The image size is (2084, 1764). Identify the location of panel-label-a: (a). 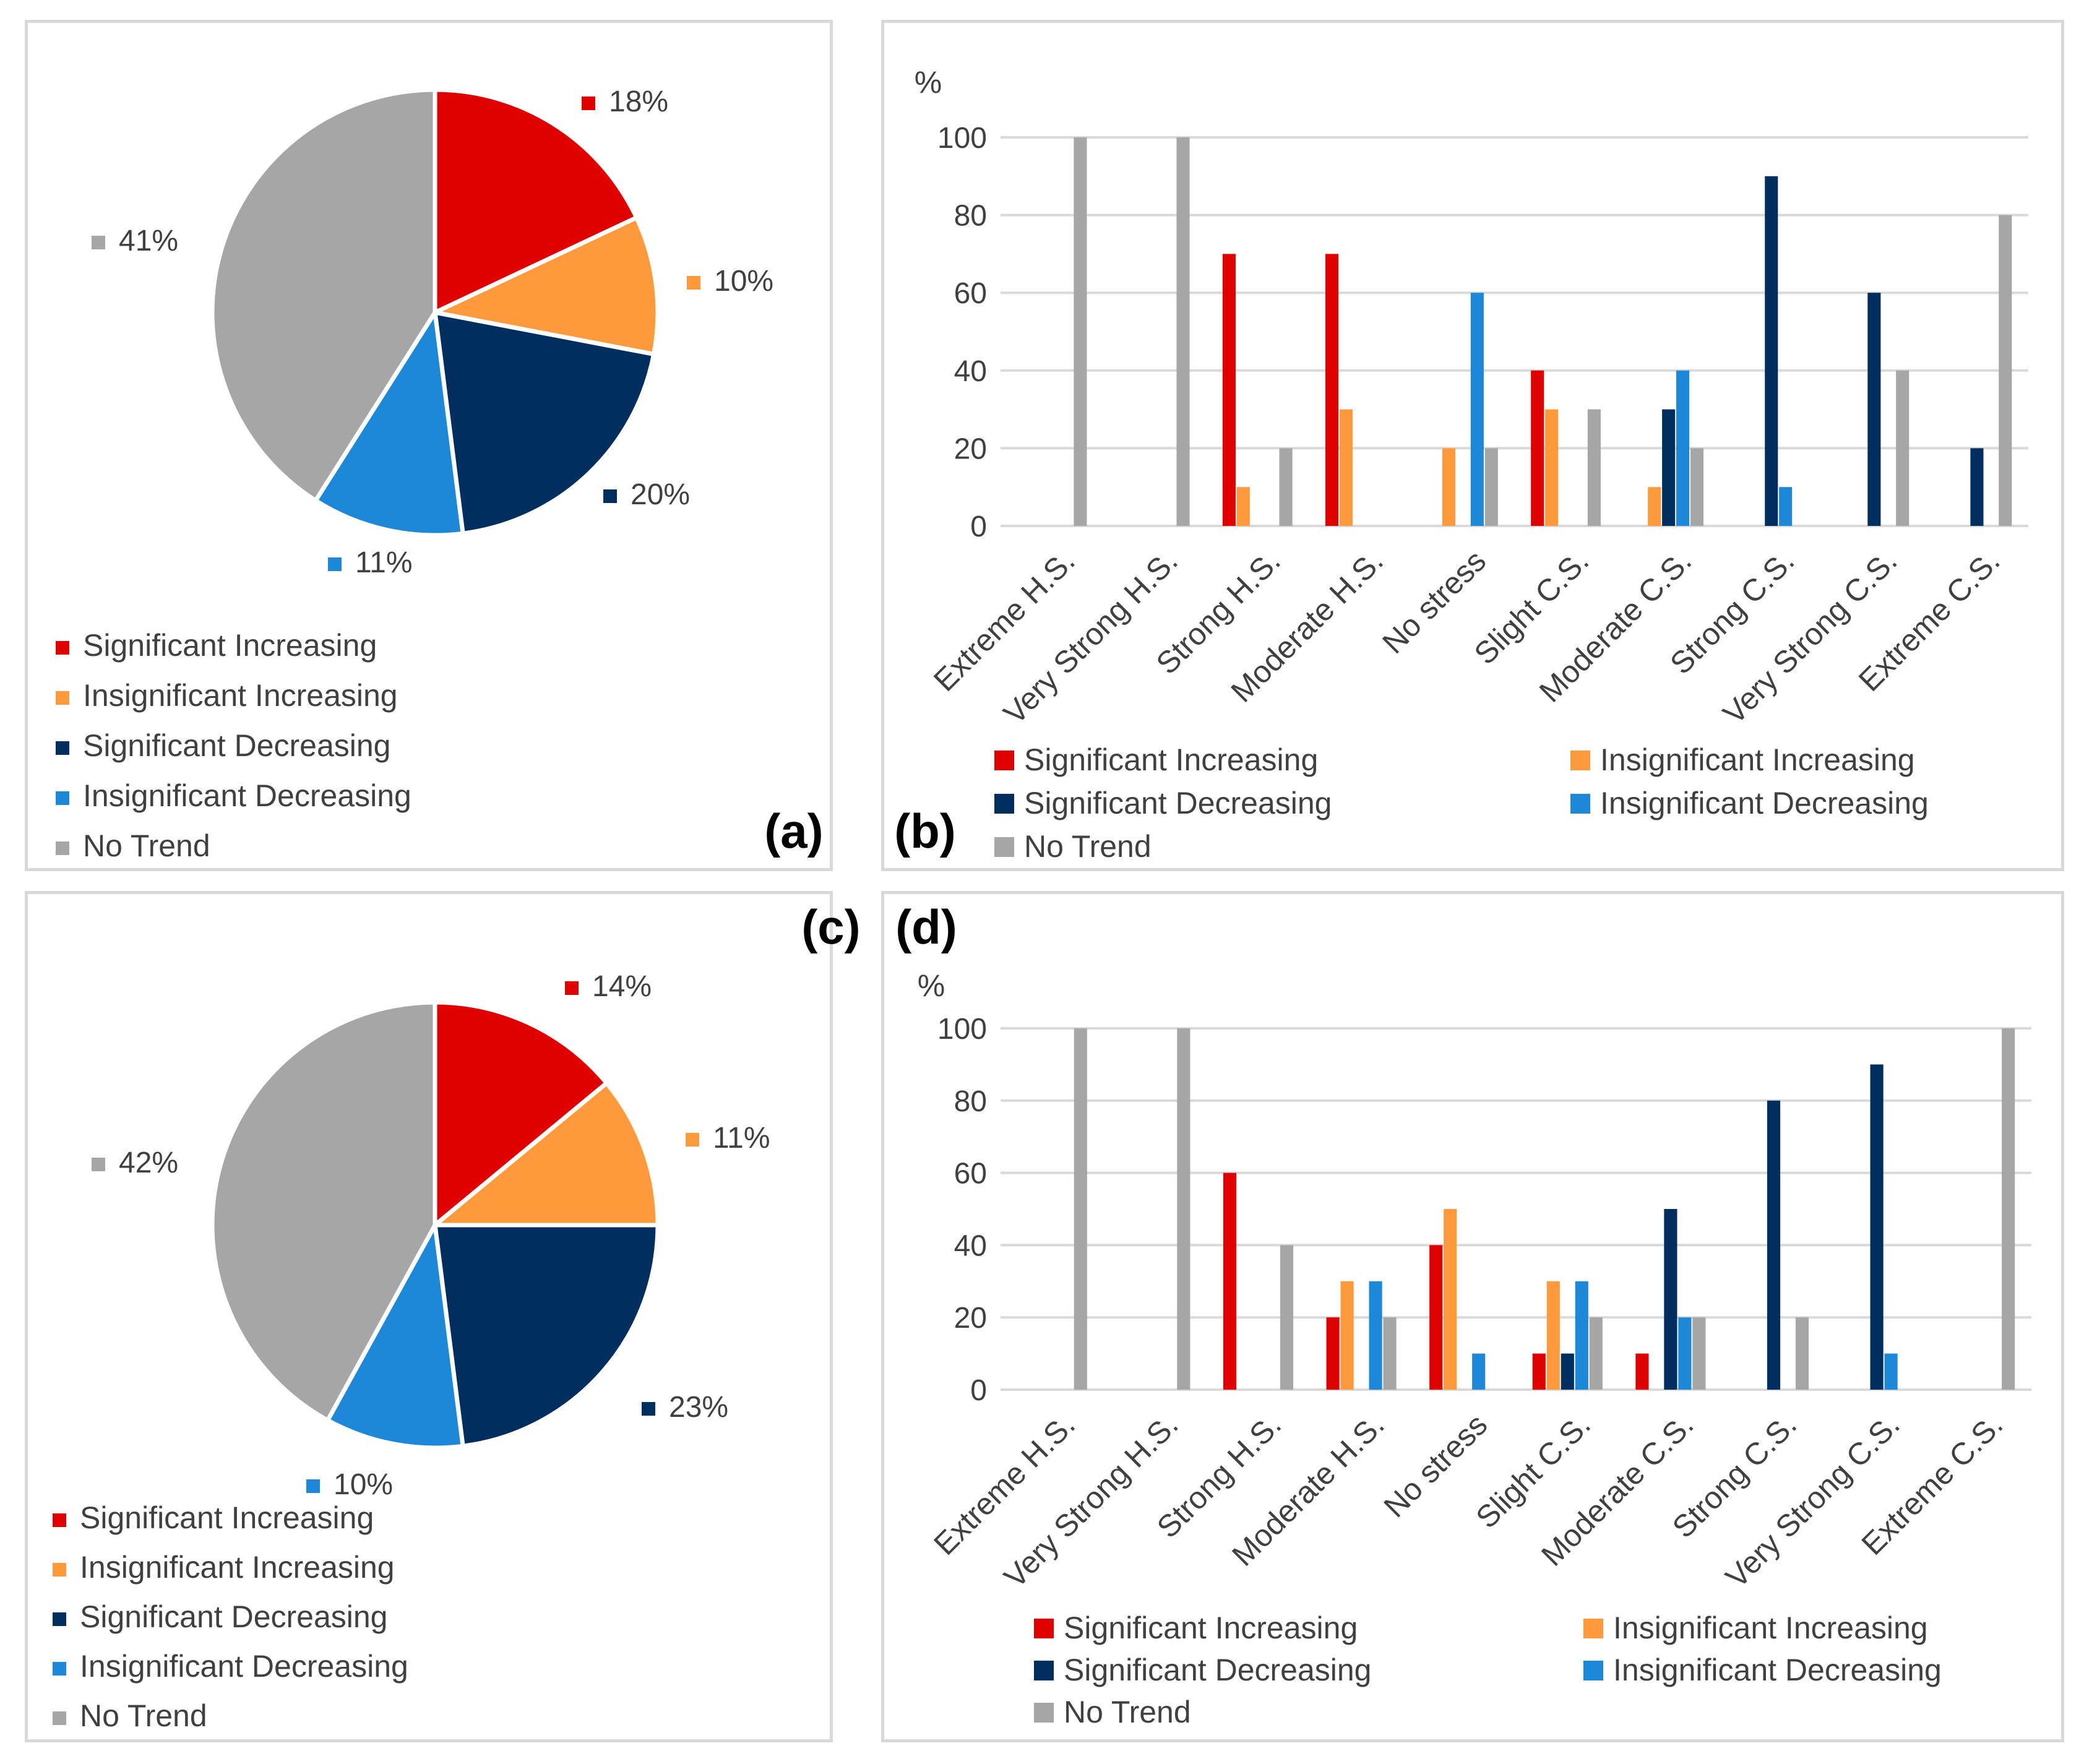
(793, 831).